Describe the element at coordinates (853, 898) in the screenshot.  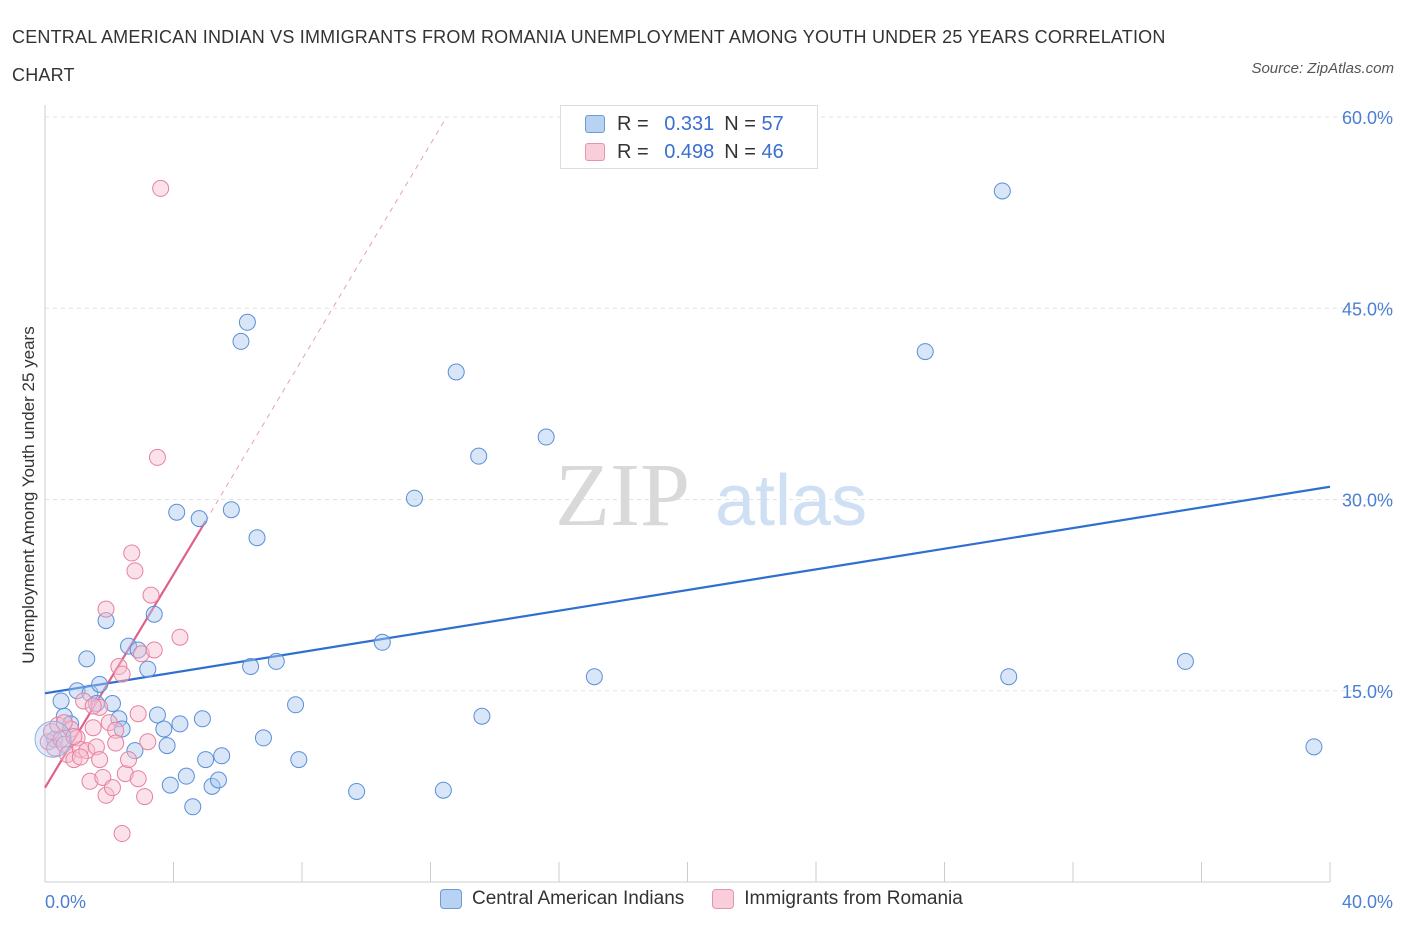
I see `series-name: Immigrants from Romania` at that location.